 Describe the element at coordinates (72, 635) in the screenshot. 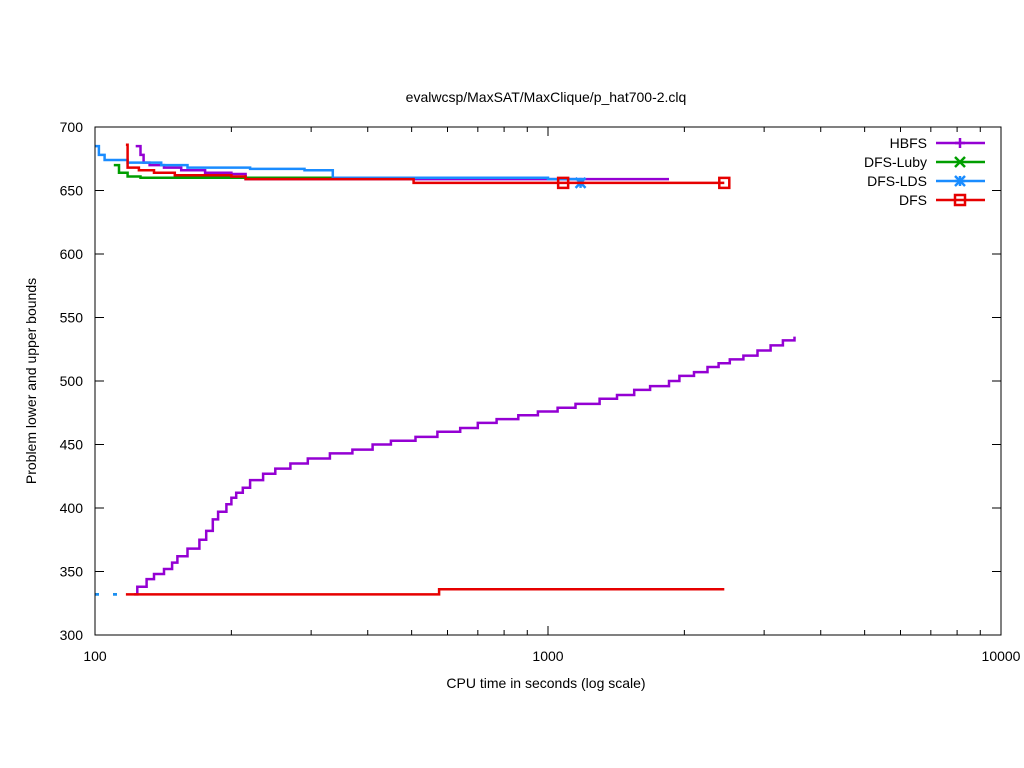

I see `y-tick-label: 300` at that location.